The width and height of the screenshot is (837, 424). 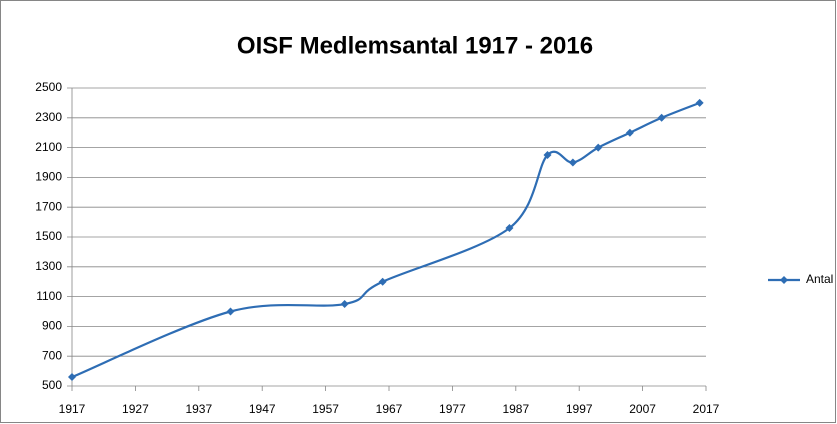 I want to click on y-tick-label: 1100, so click(x=49, y=296).